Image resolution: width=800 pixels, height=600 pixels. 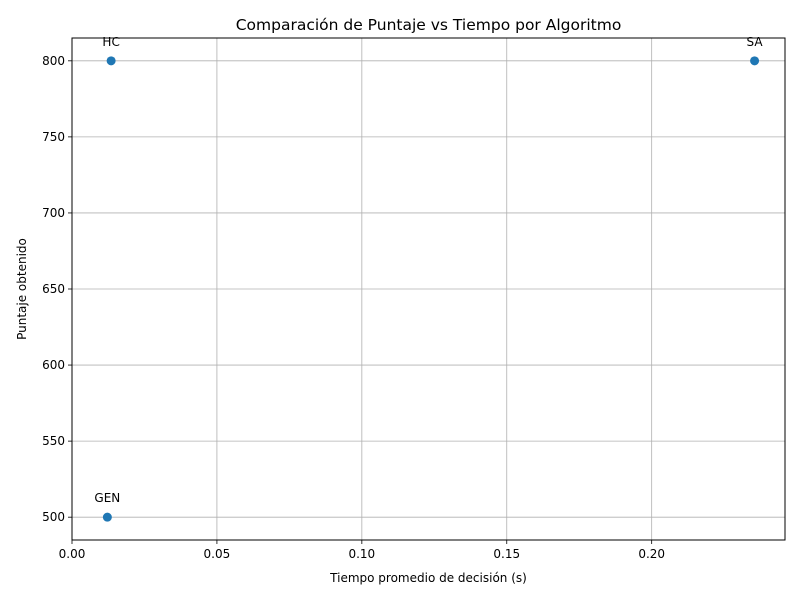 I want to click on scatter-point-gen, so click(x=107, y=517).